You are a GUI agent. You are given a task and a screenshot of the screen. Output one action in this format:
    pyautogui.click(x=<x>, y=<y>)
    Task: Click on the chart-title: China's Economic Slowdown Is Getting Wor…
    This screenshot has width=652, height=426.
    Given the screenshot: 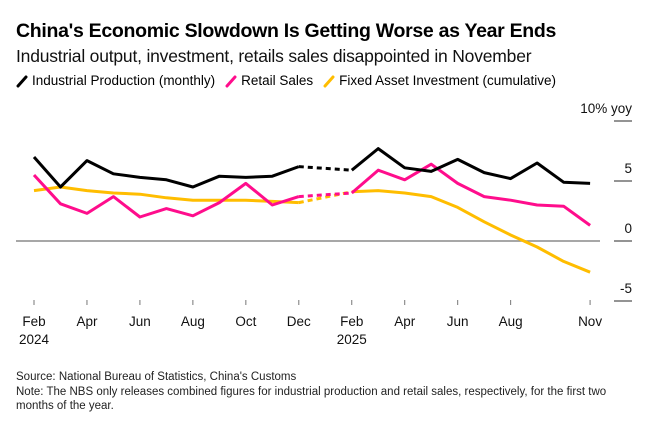 What is the action you would take?
    pyautogui.click(x=286, y=31)
    